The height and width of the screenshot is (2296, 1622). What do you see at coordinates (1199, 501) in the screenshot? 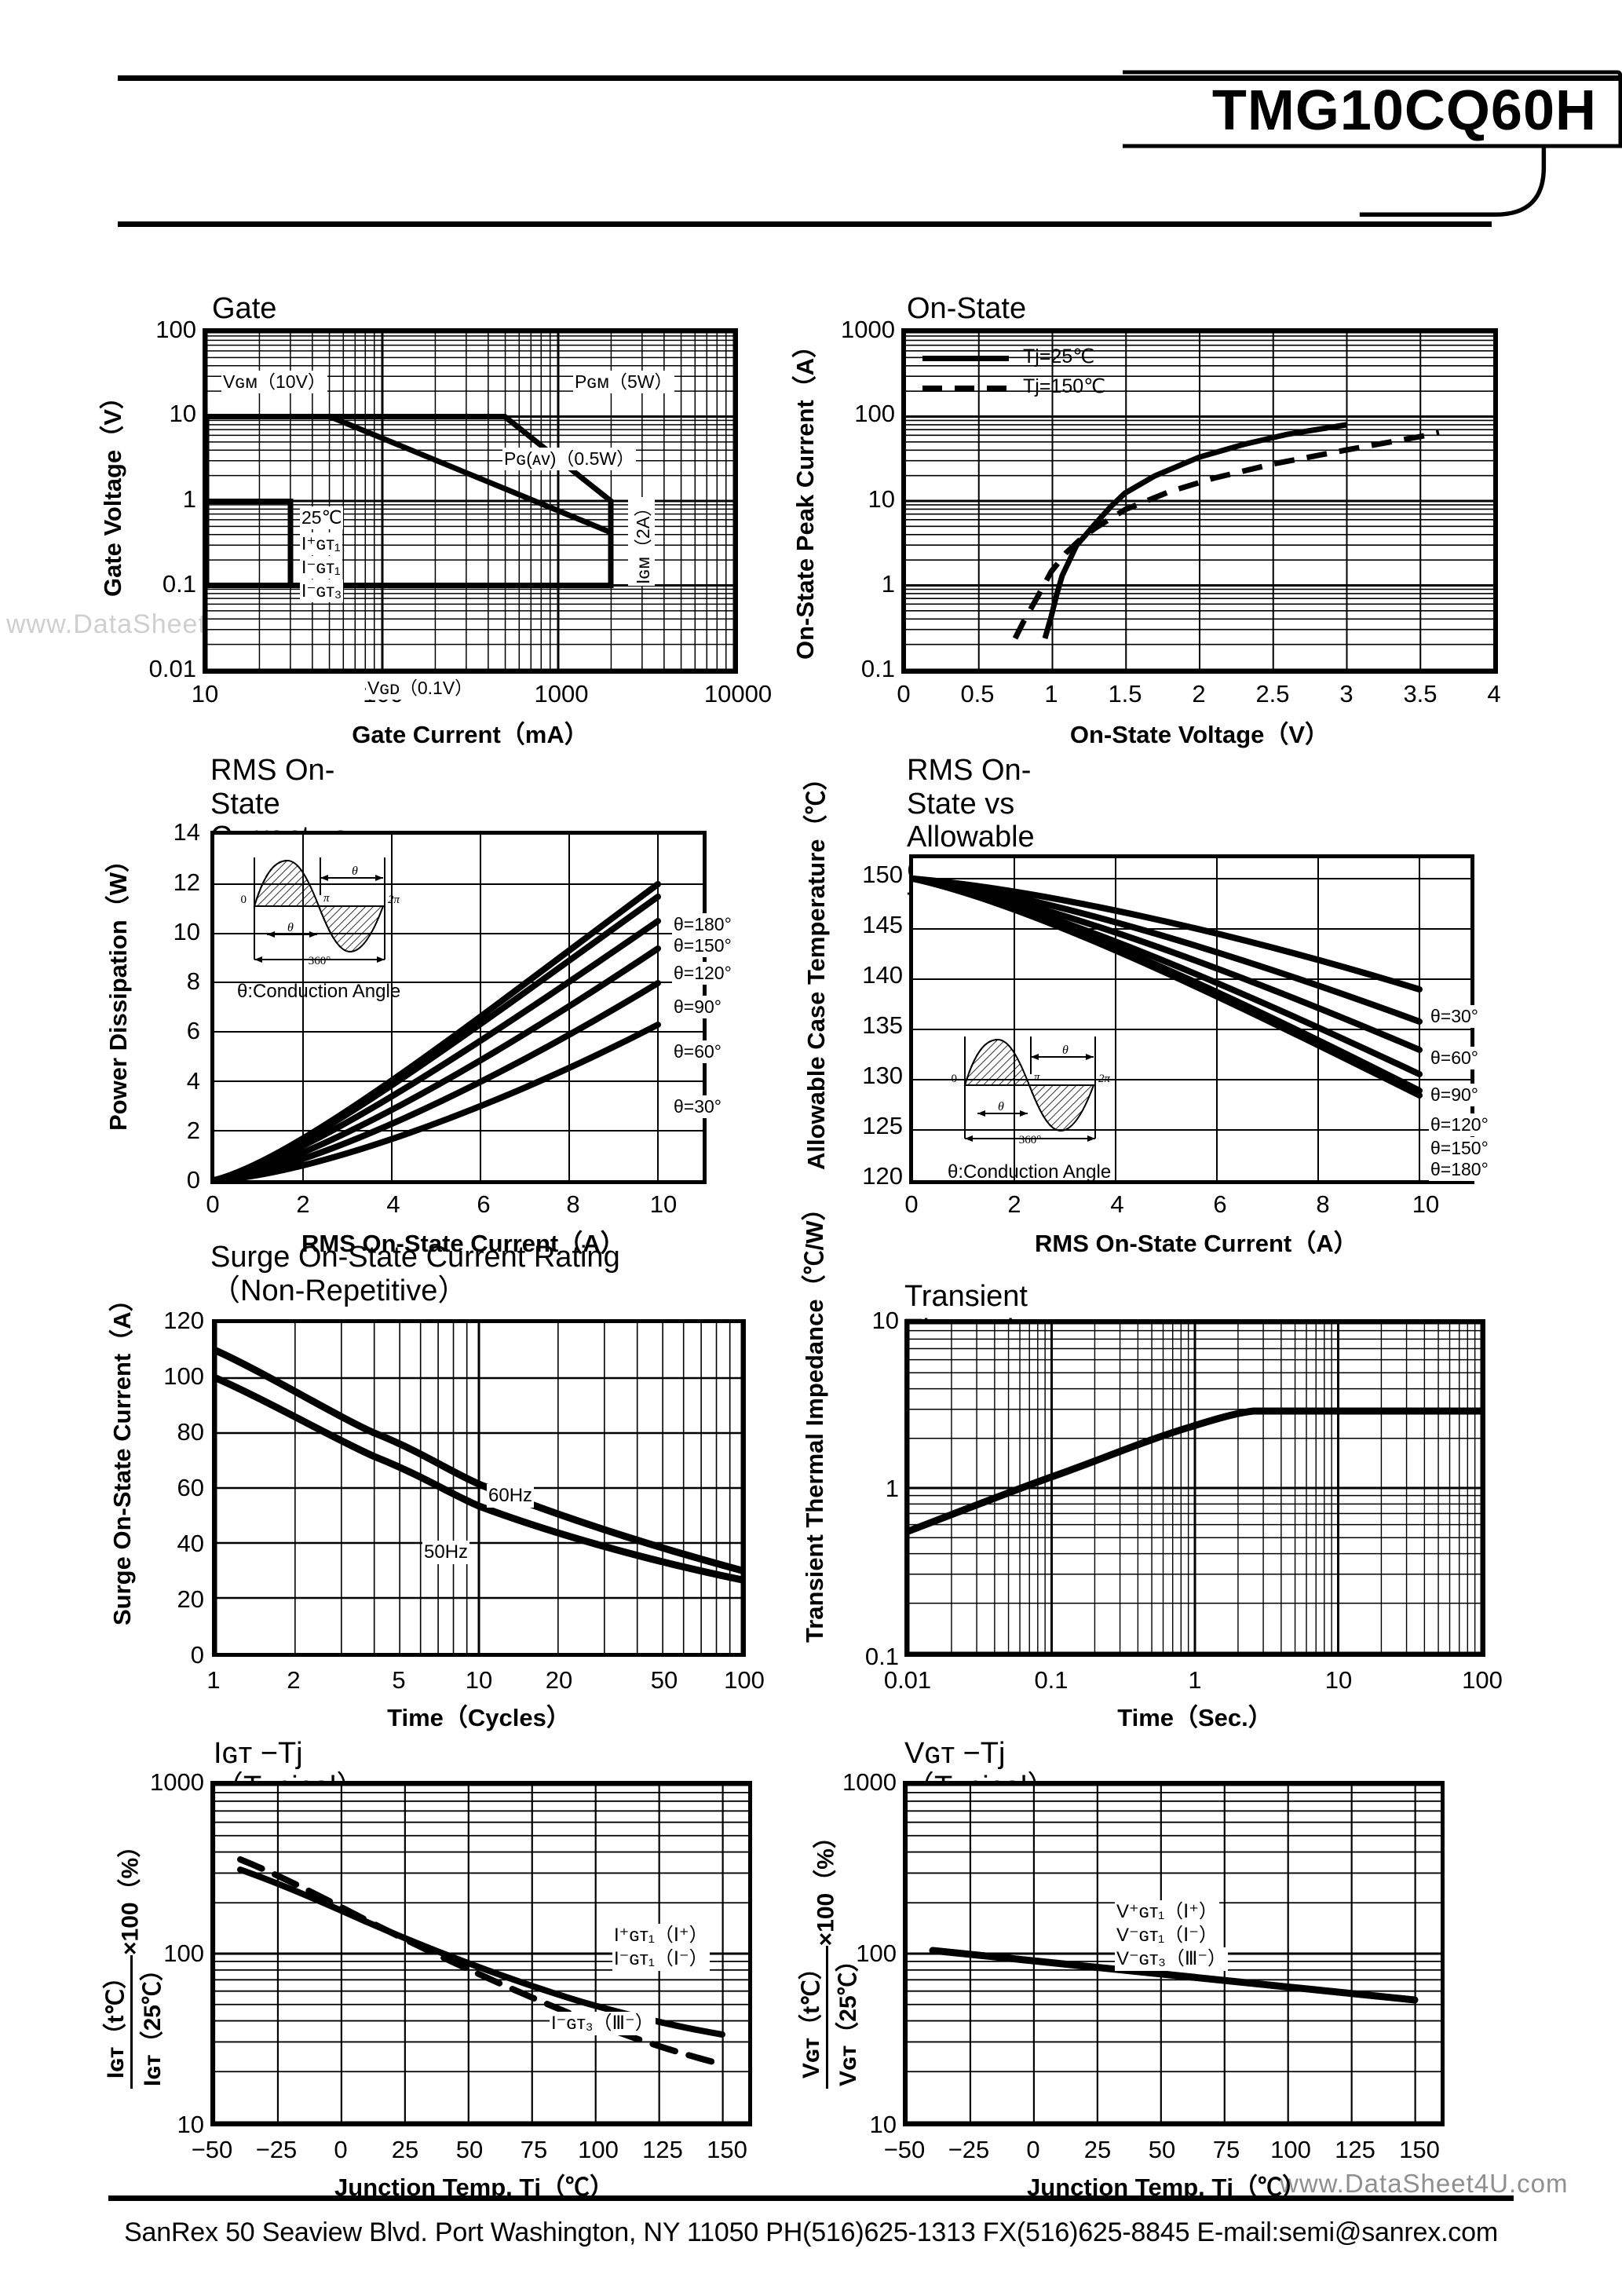
I see `plot-area` at bounding box center [1199, 501].